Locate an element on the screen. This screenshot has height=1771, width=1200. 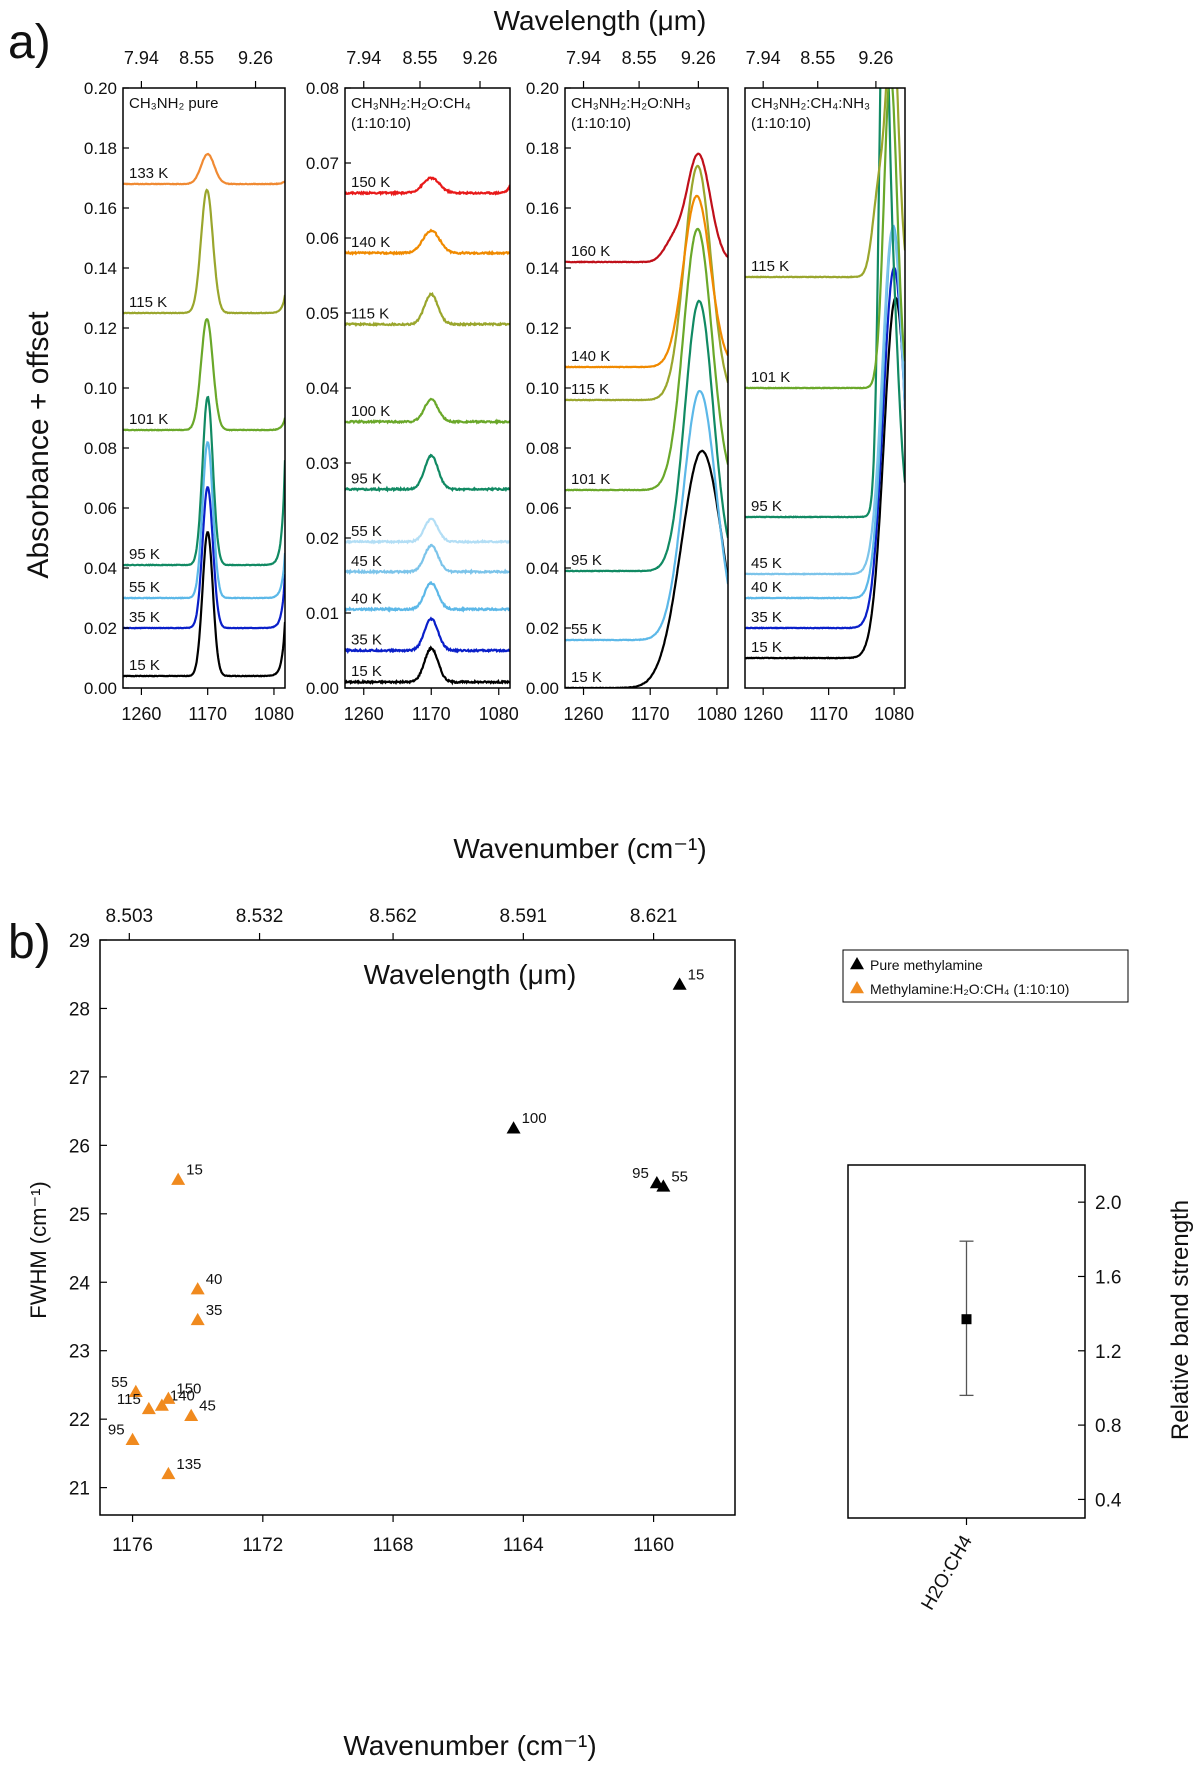
data-point-label: 100 is located at coordinates (534, 1118).